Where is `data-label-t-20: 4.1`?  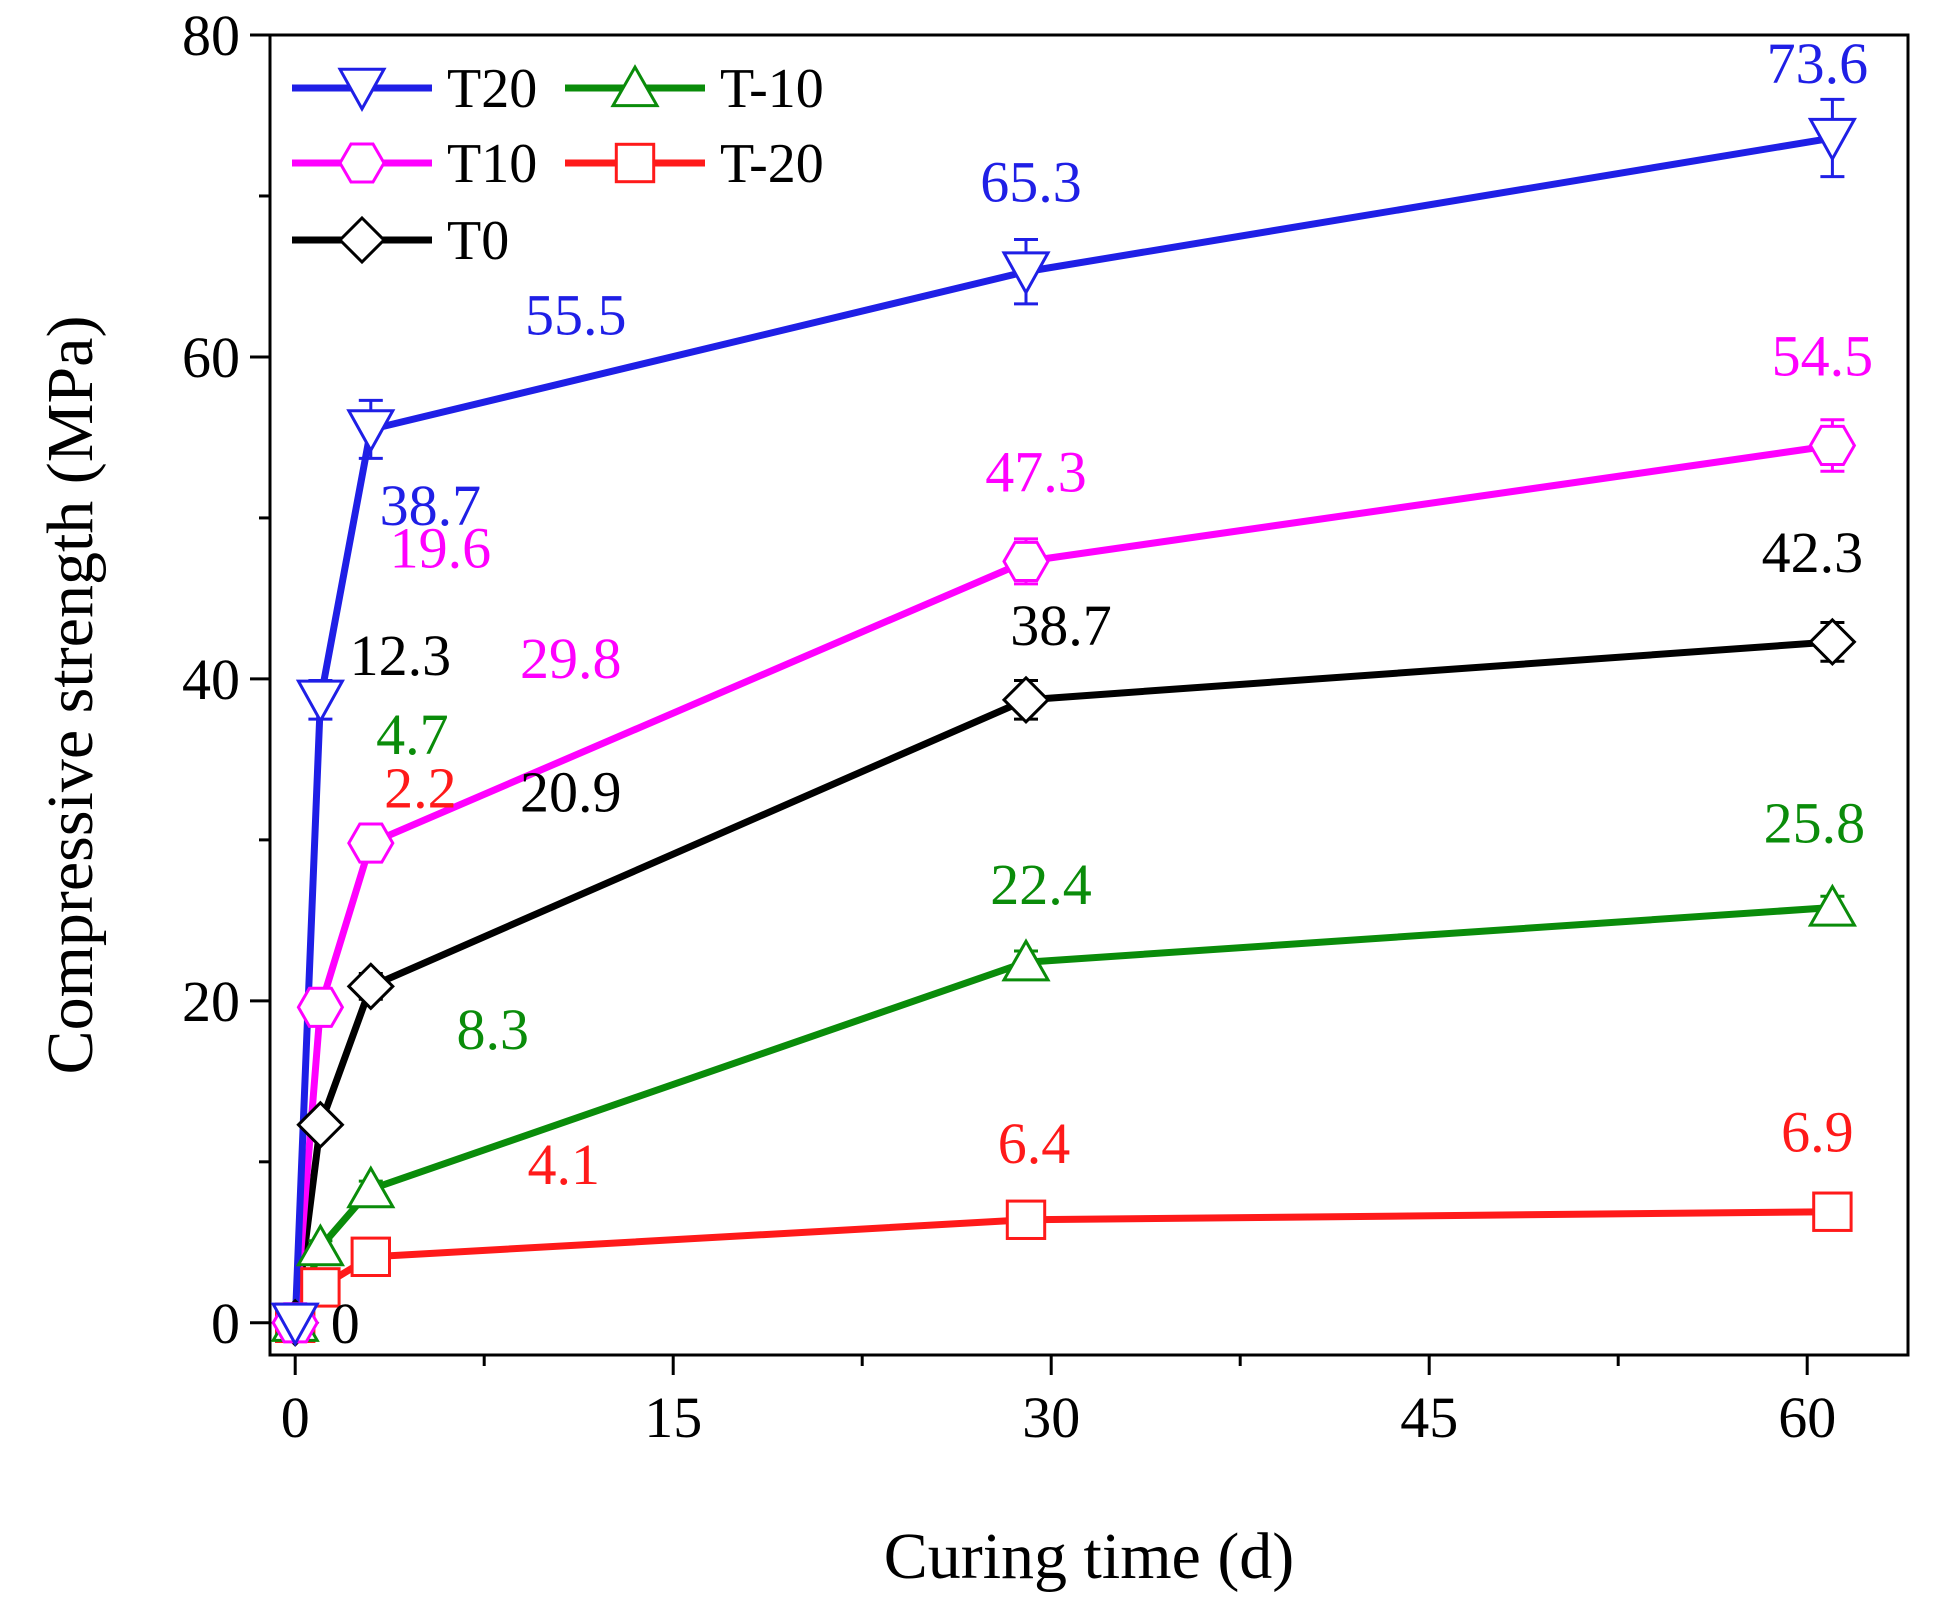
data-label-t-20: 4.1 is located at coordinates (564, 1164).